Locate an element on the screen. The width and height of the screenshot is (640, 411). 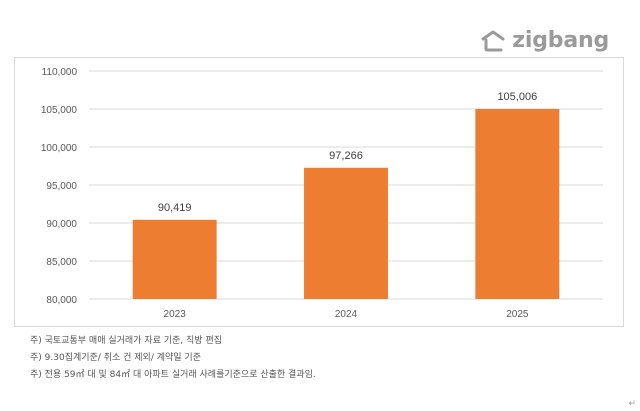
y-tick-label: 110,000 is located at coordinates (60, 72).